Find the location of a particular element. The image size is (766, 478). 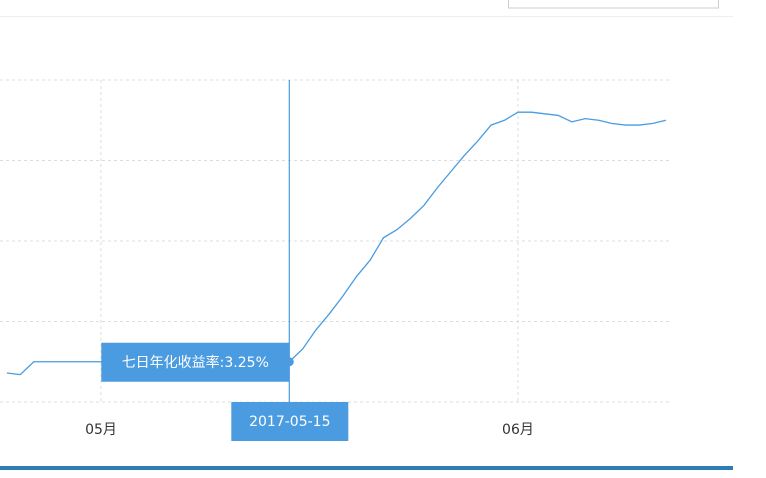

tooltip-text: 七日年化收益率:3.25% is located at coordinates (195, 362).